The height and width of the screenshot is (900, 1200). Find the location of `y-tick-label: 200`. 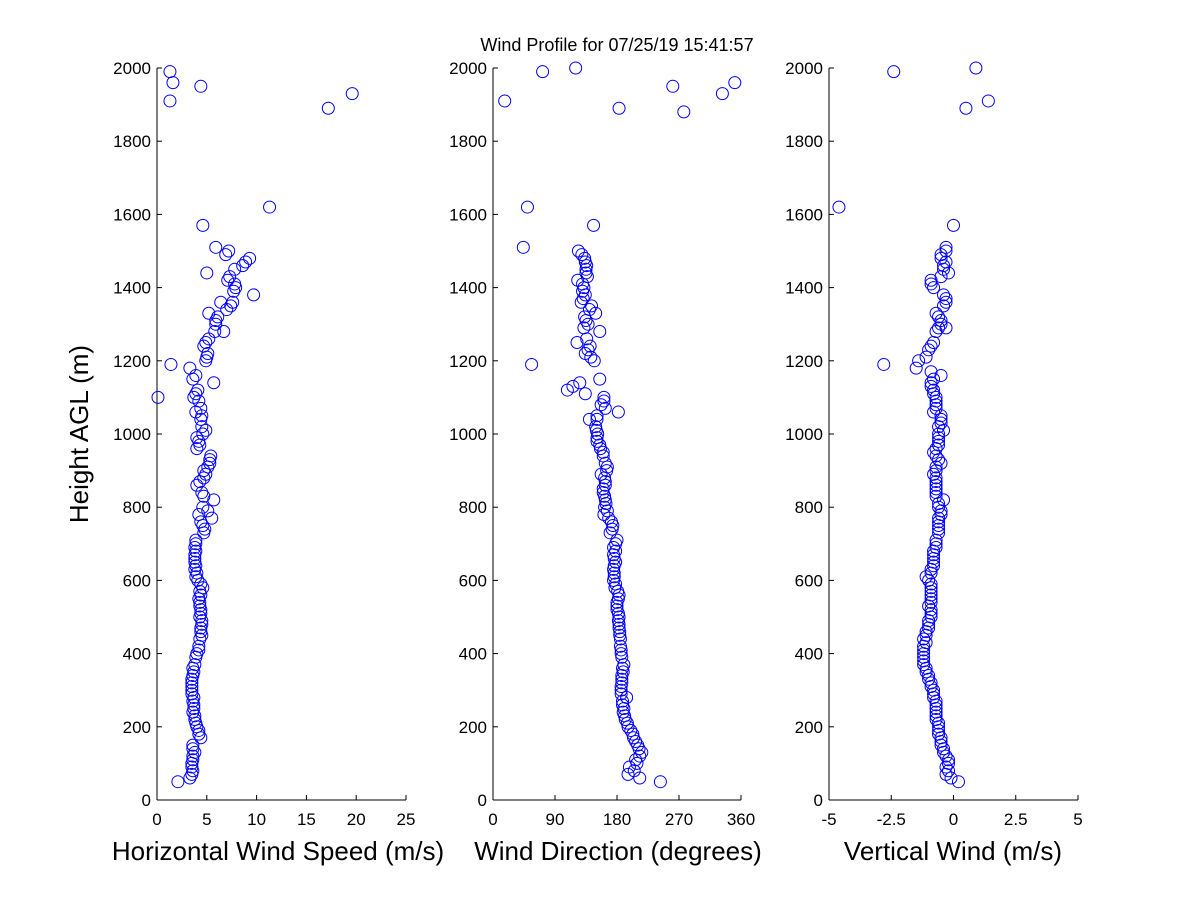

y-tick-label: 200 is located at coordinates (137, 727).